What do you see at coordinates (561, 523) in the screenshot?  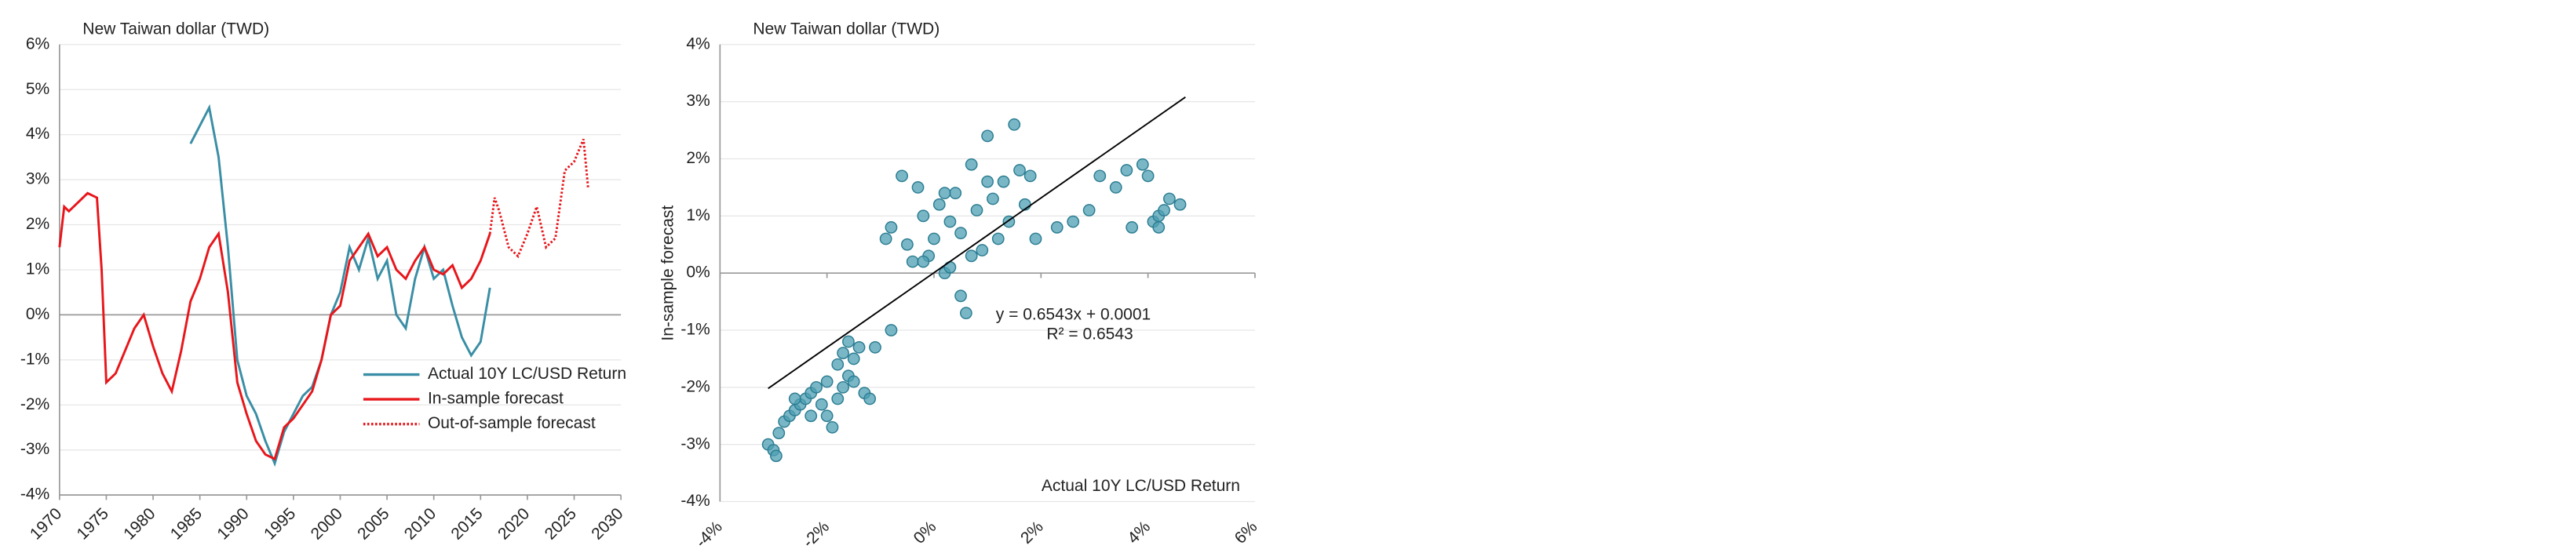 I see `x-tick-label: 2025` at bounding box center [561, 523].